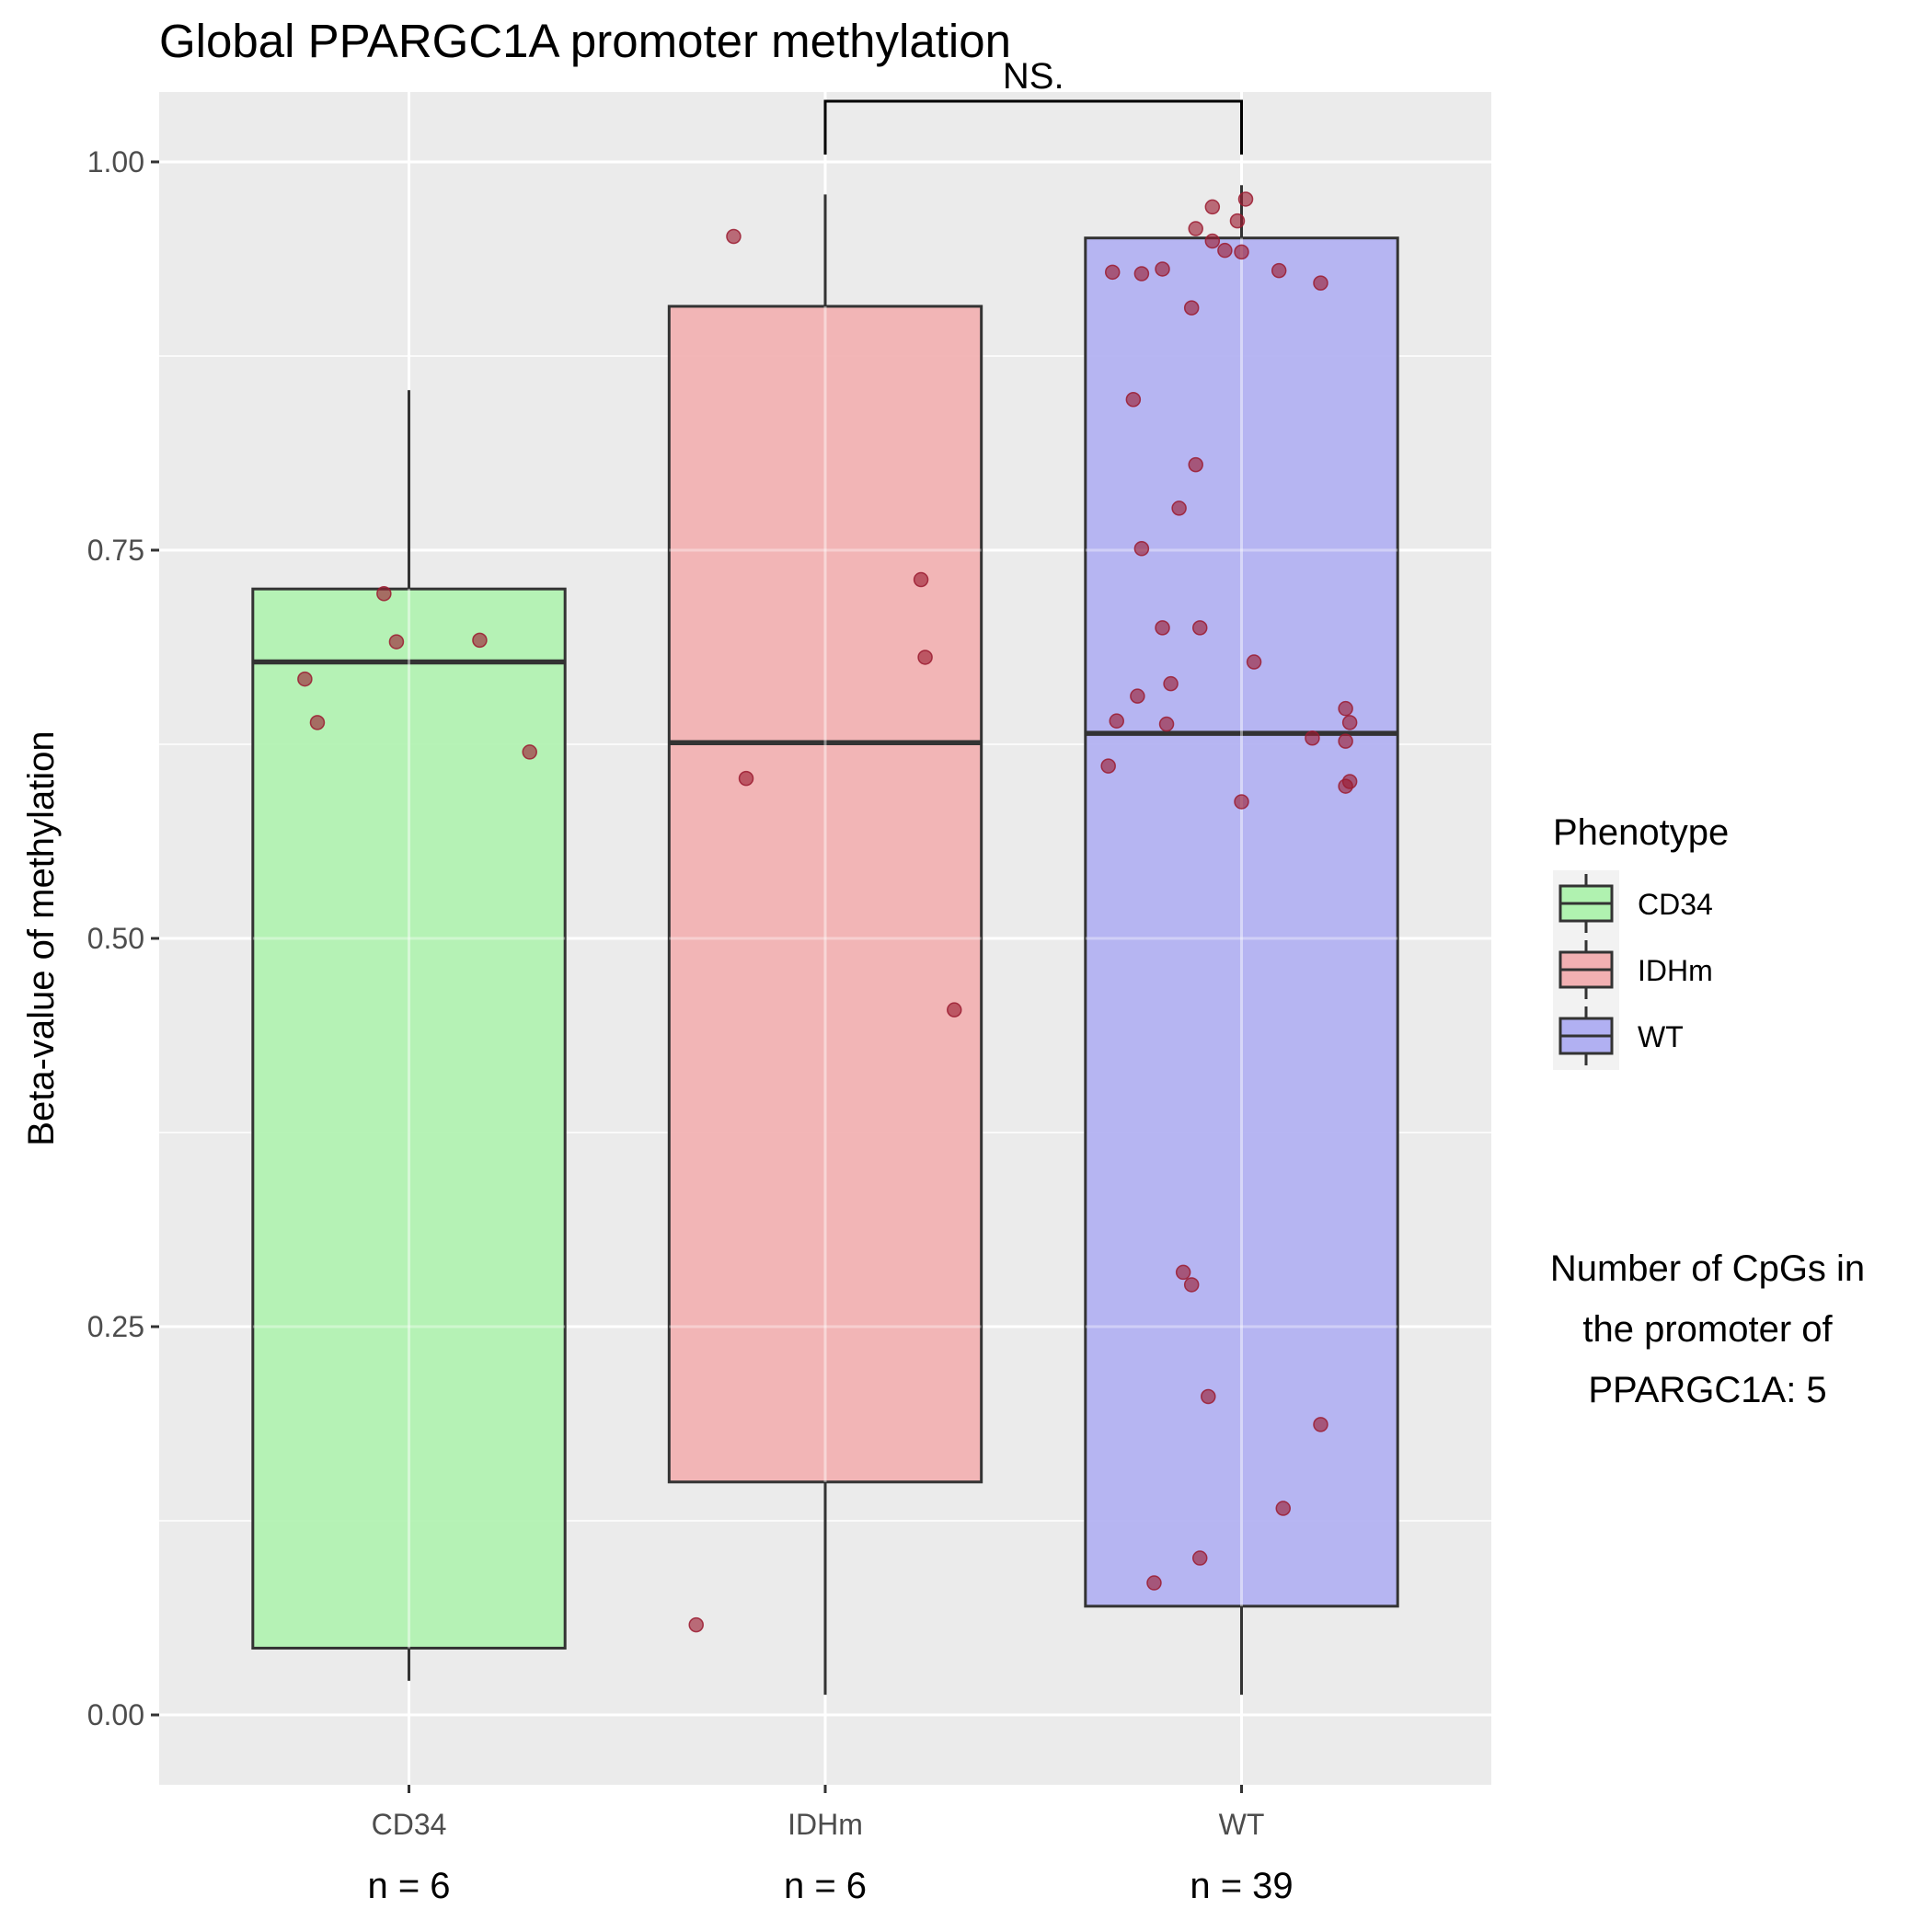 The height and width of the screenshot is (1932, 1932). Describe the element at coordinates (409, 1824) in the screenshot. I see `x-tick-label: CD34` at that location.